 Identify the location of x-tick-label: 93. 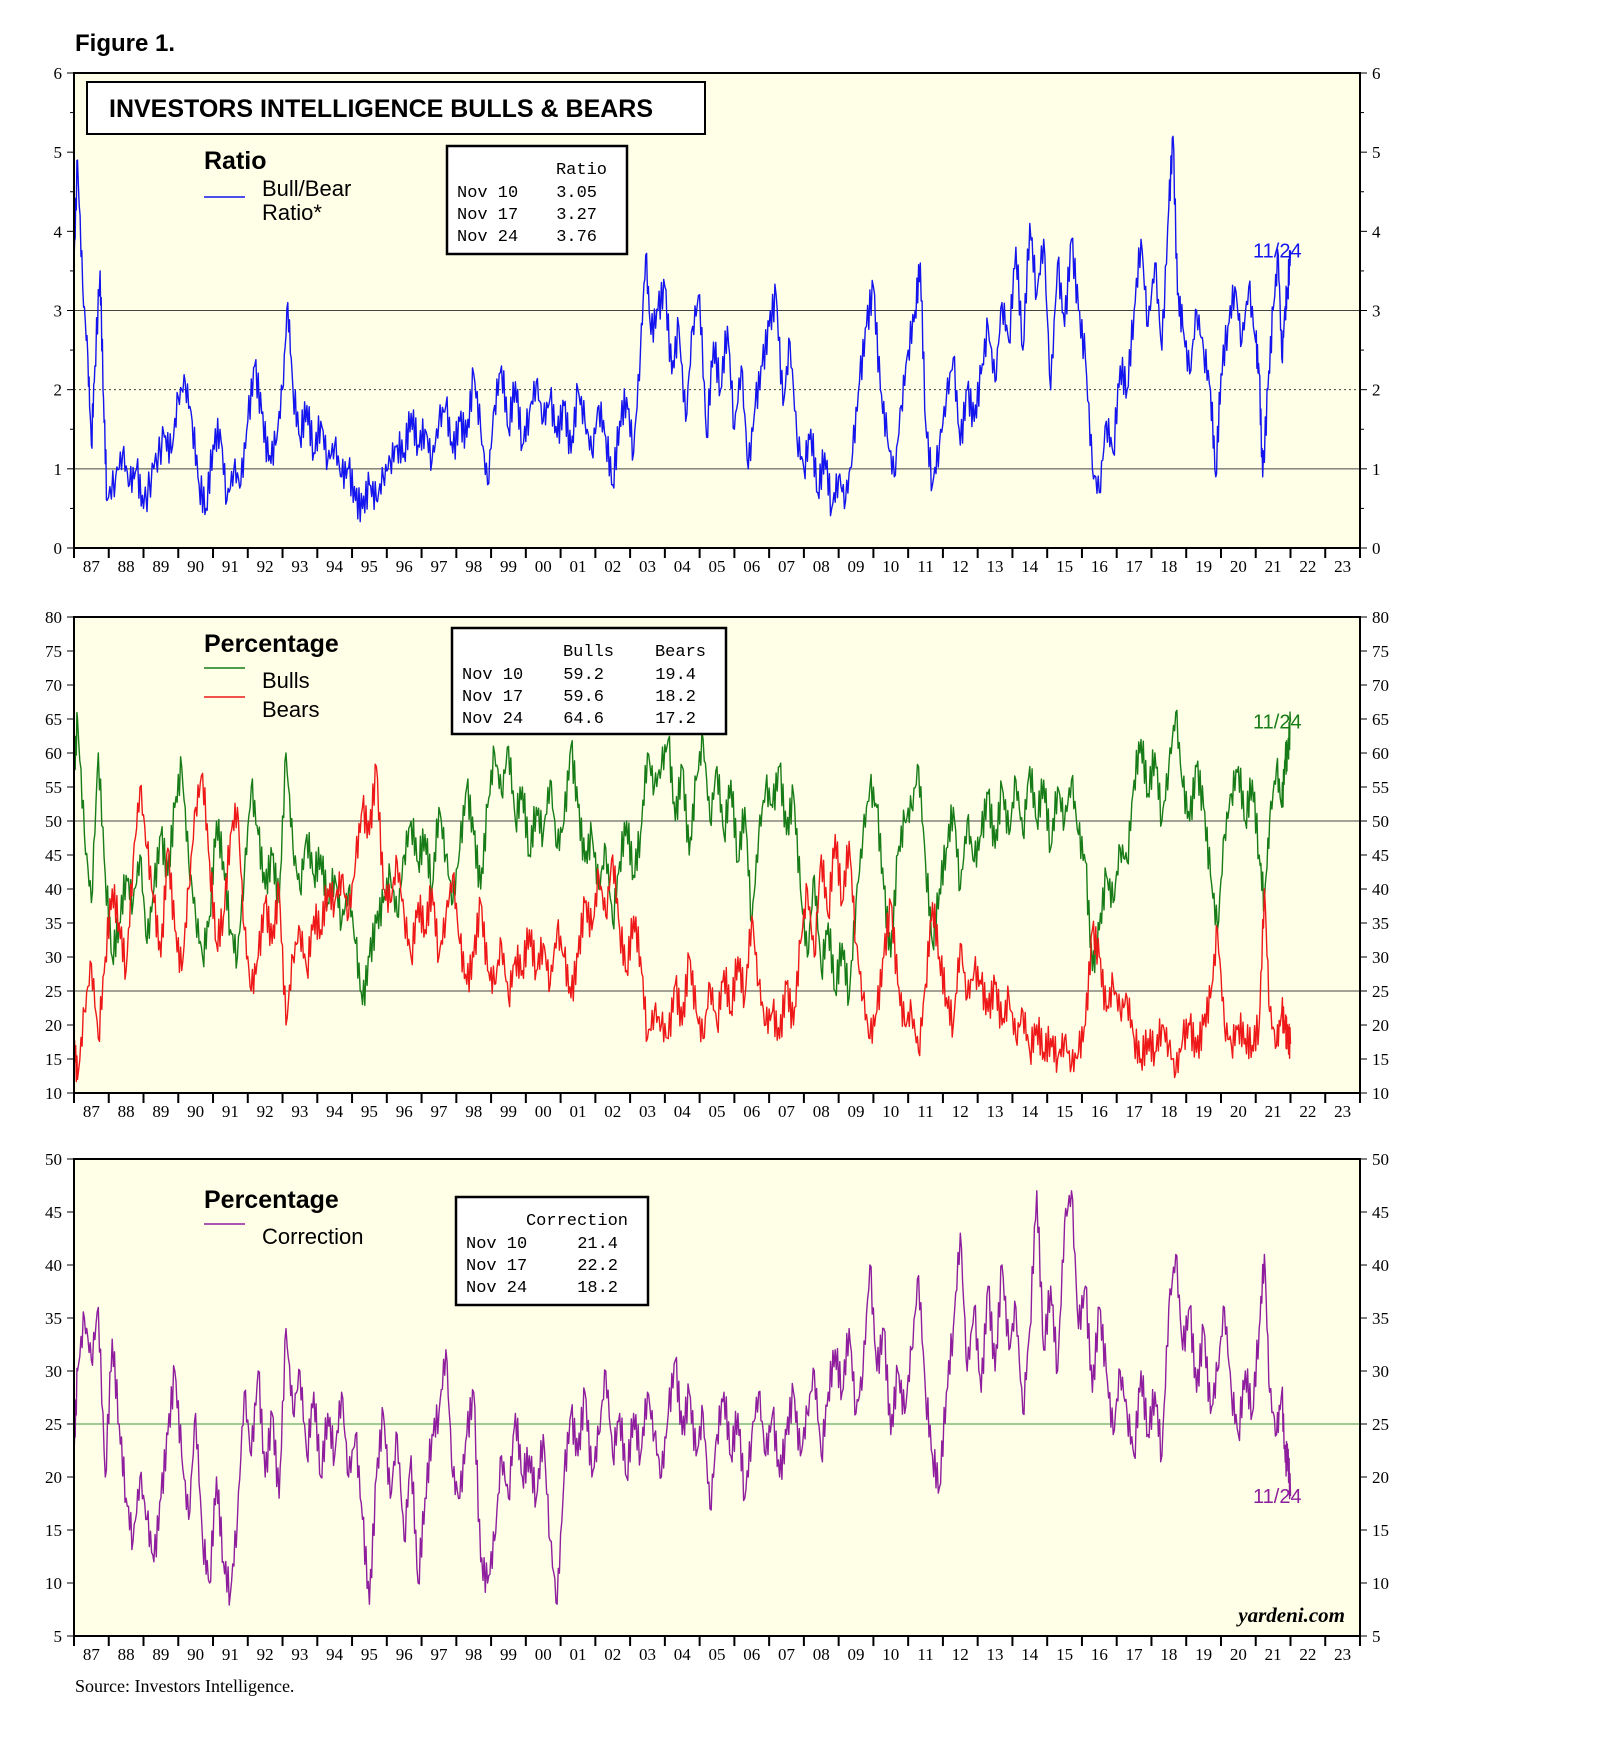
(299, 566).